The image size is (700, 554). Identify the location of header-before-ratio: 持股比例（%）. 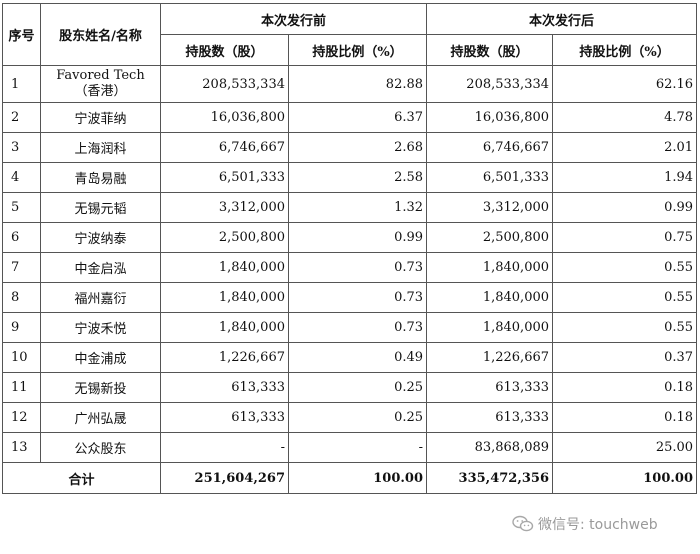
(357, 50).